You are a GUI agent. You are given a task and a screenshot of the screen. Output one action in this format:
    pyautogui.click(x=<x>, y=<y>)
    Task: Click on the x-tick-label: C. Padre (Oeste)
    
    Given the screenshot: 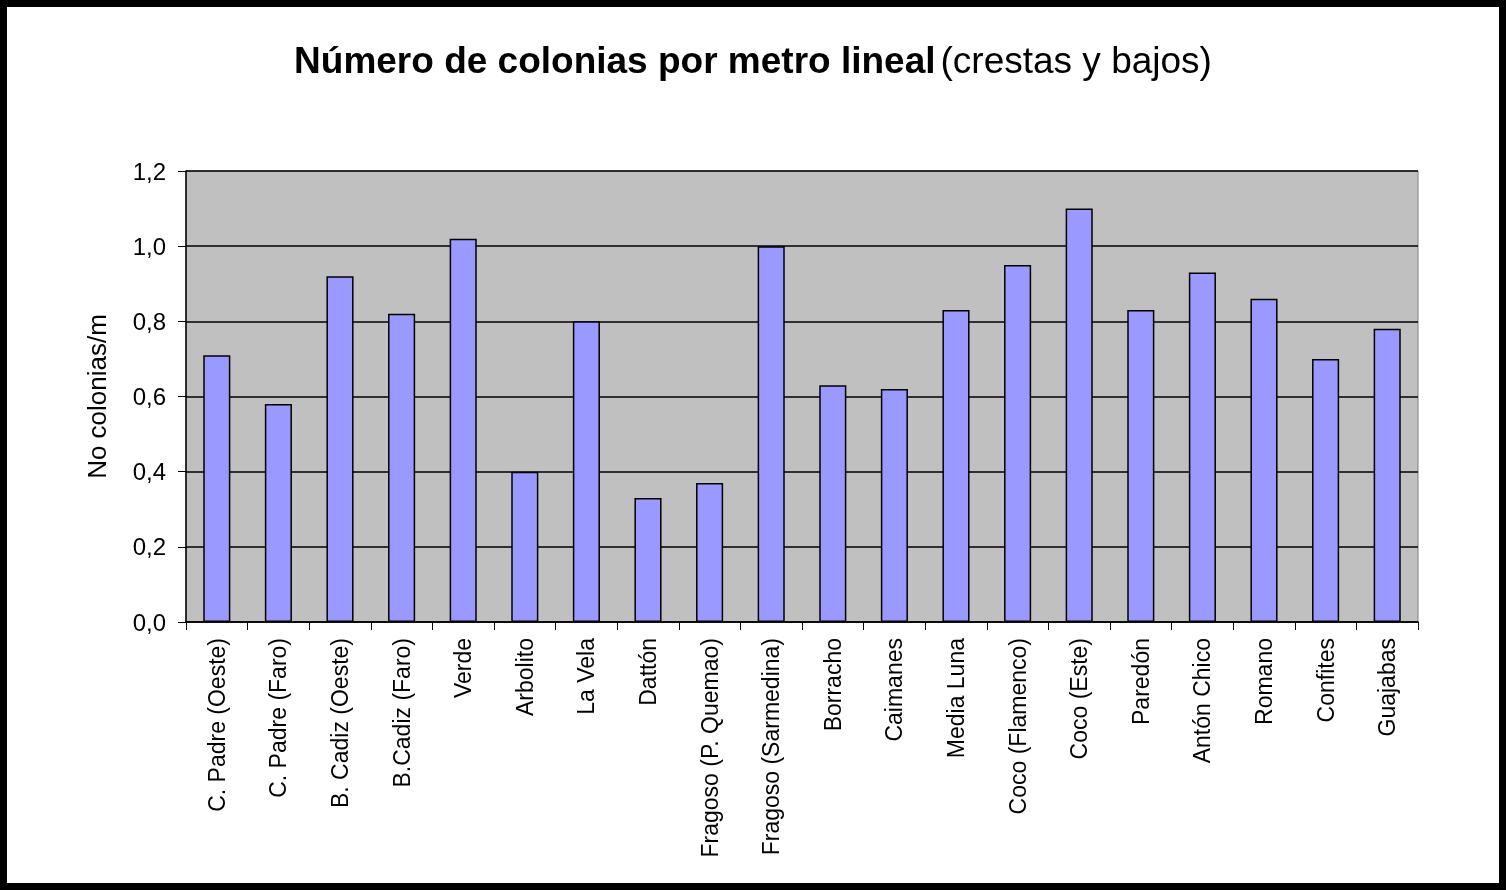 What is the action you would take?
    pyautogui.click(x=216, y=725)
    